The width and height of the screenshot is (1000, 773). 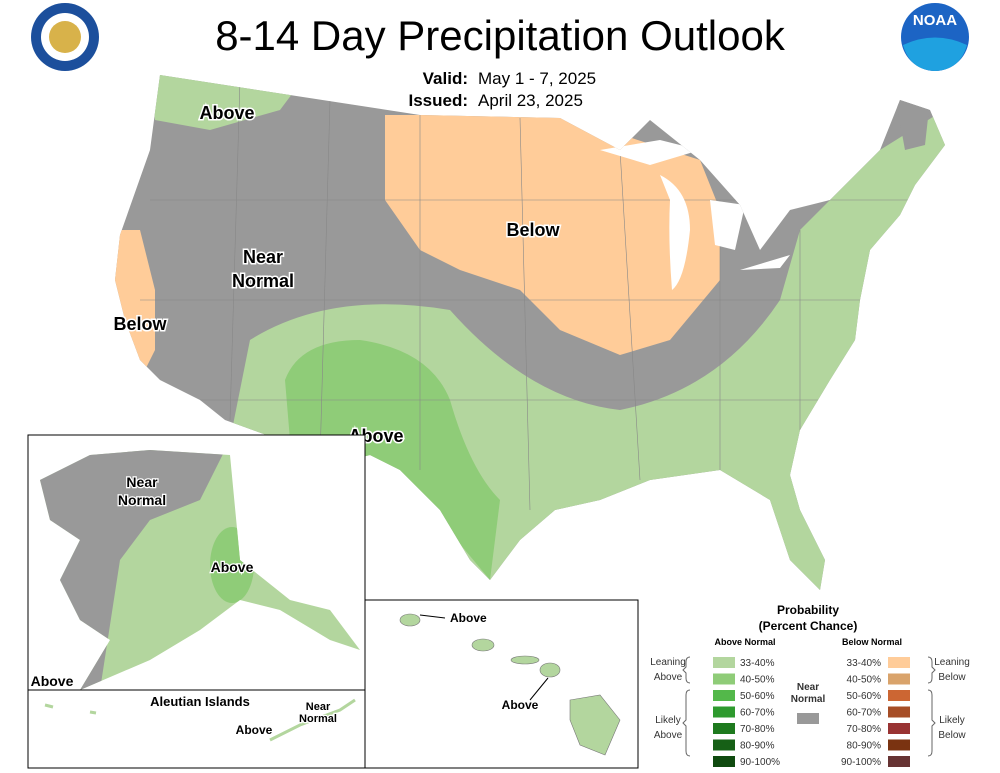 I want to click on legend-header: Above Normal, so click(x=744, y=642).